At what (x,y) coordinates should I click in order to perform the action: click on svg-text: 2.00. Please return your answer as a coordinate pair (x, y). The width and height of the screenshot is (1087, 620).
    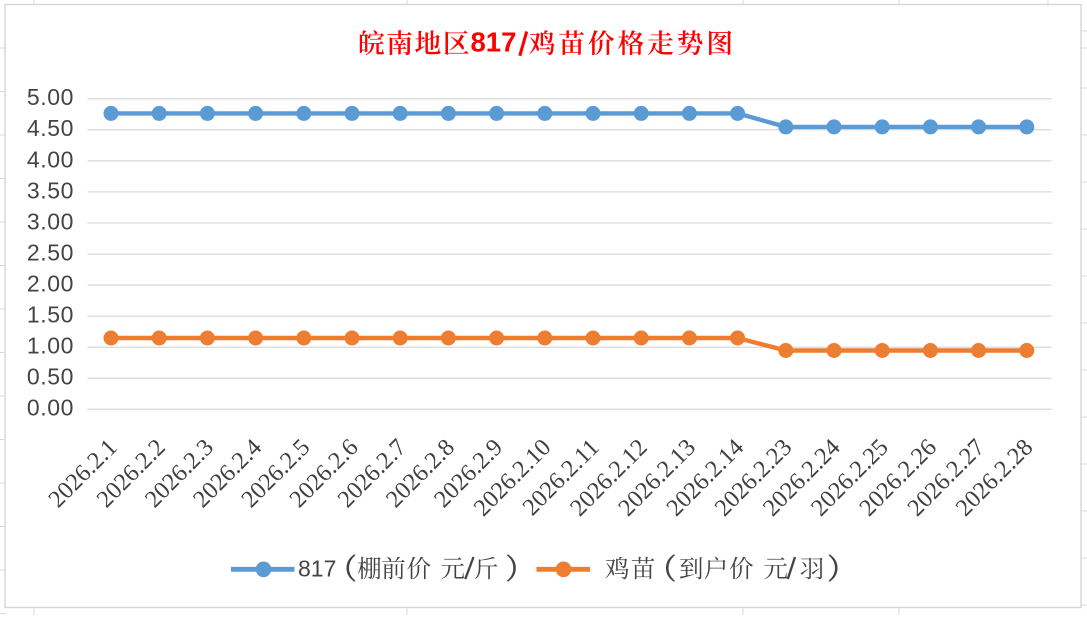
    Looking at the image, I should click on (50, 284).